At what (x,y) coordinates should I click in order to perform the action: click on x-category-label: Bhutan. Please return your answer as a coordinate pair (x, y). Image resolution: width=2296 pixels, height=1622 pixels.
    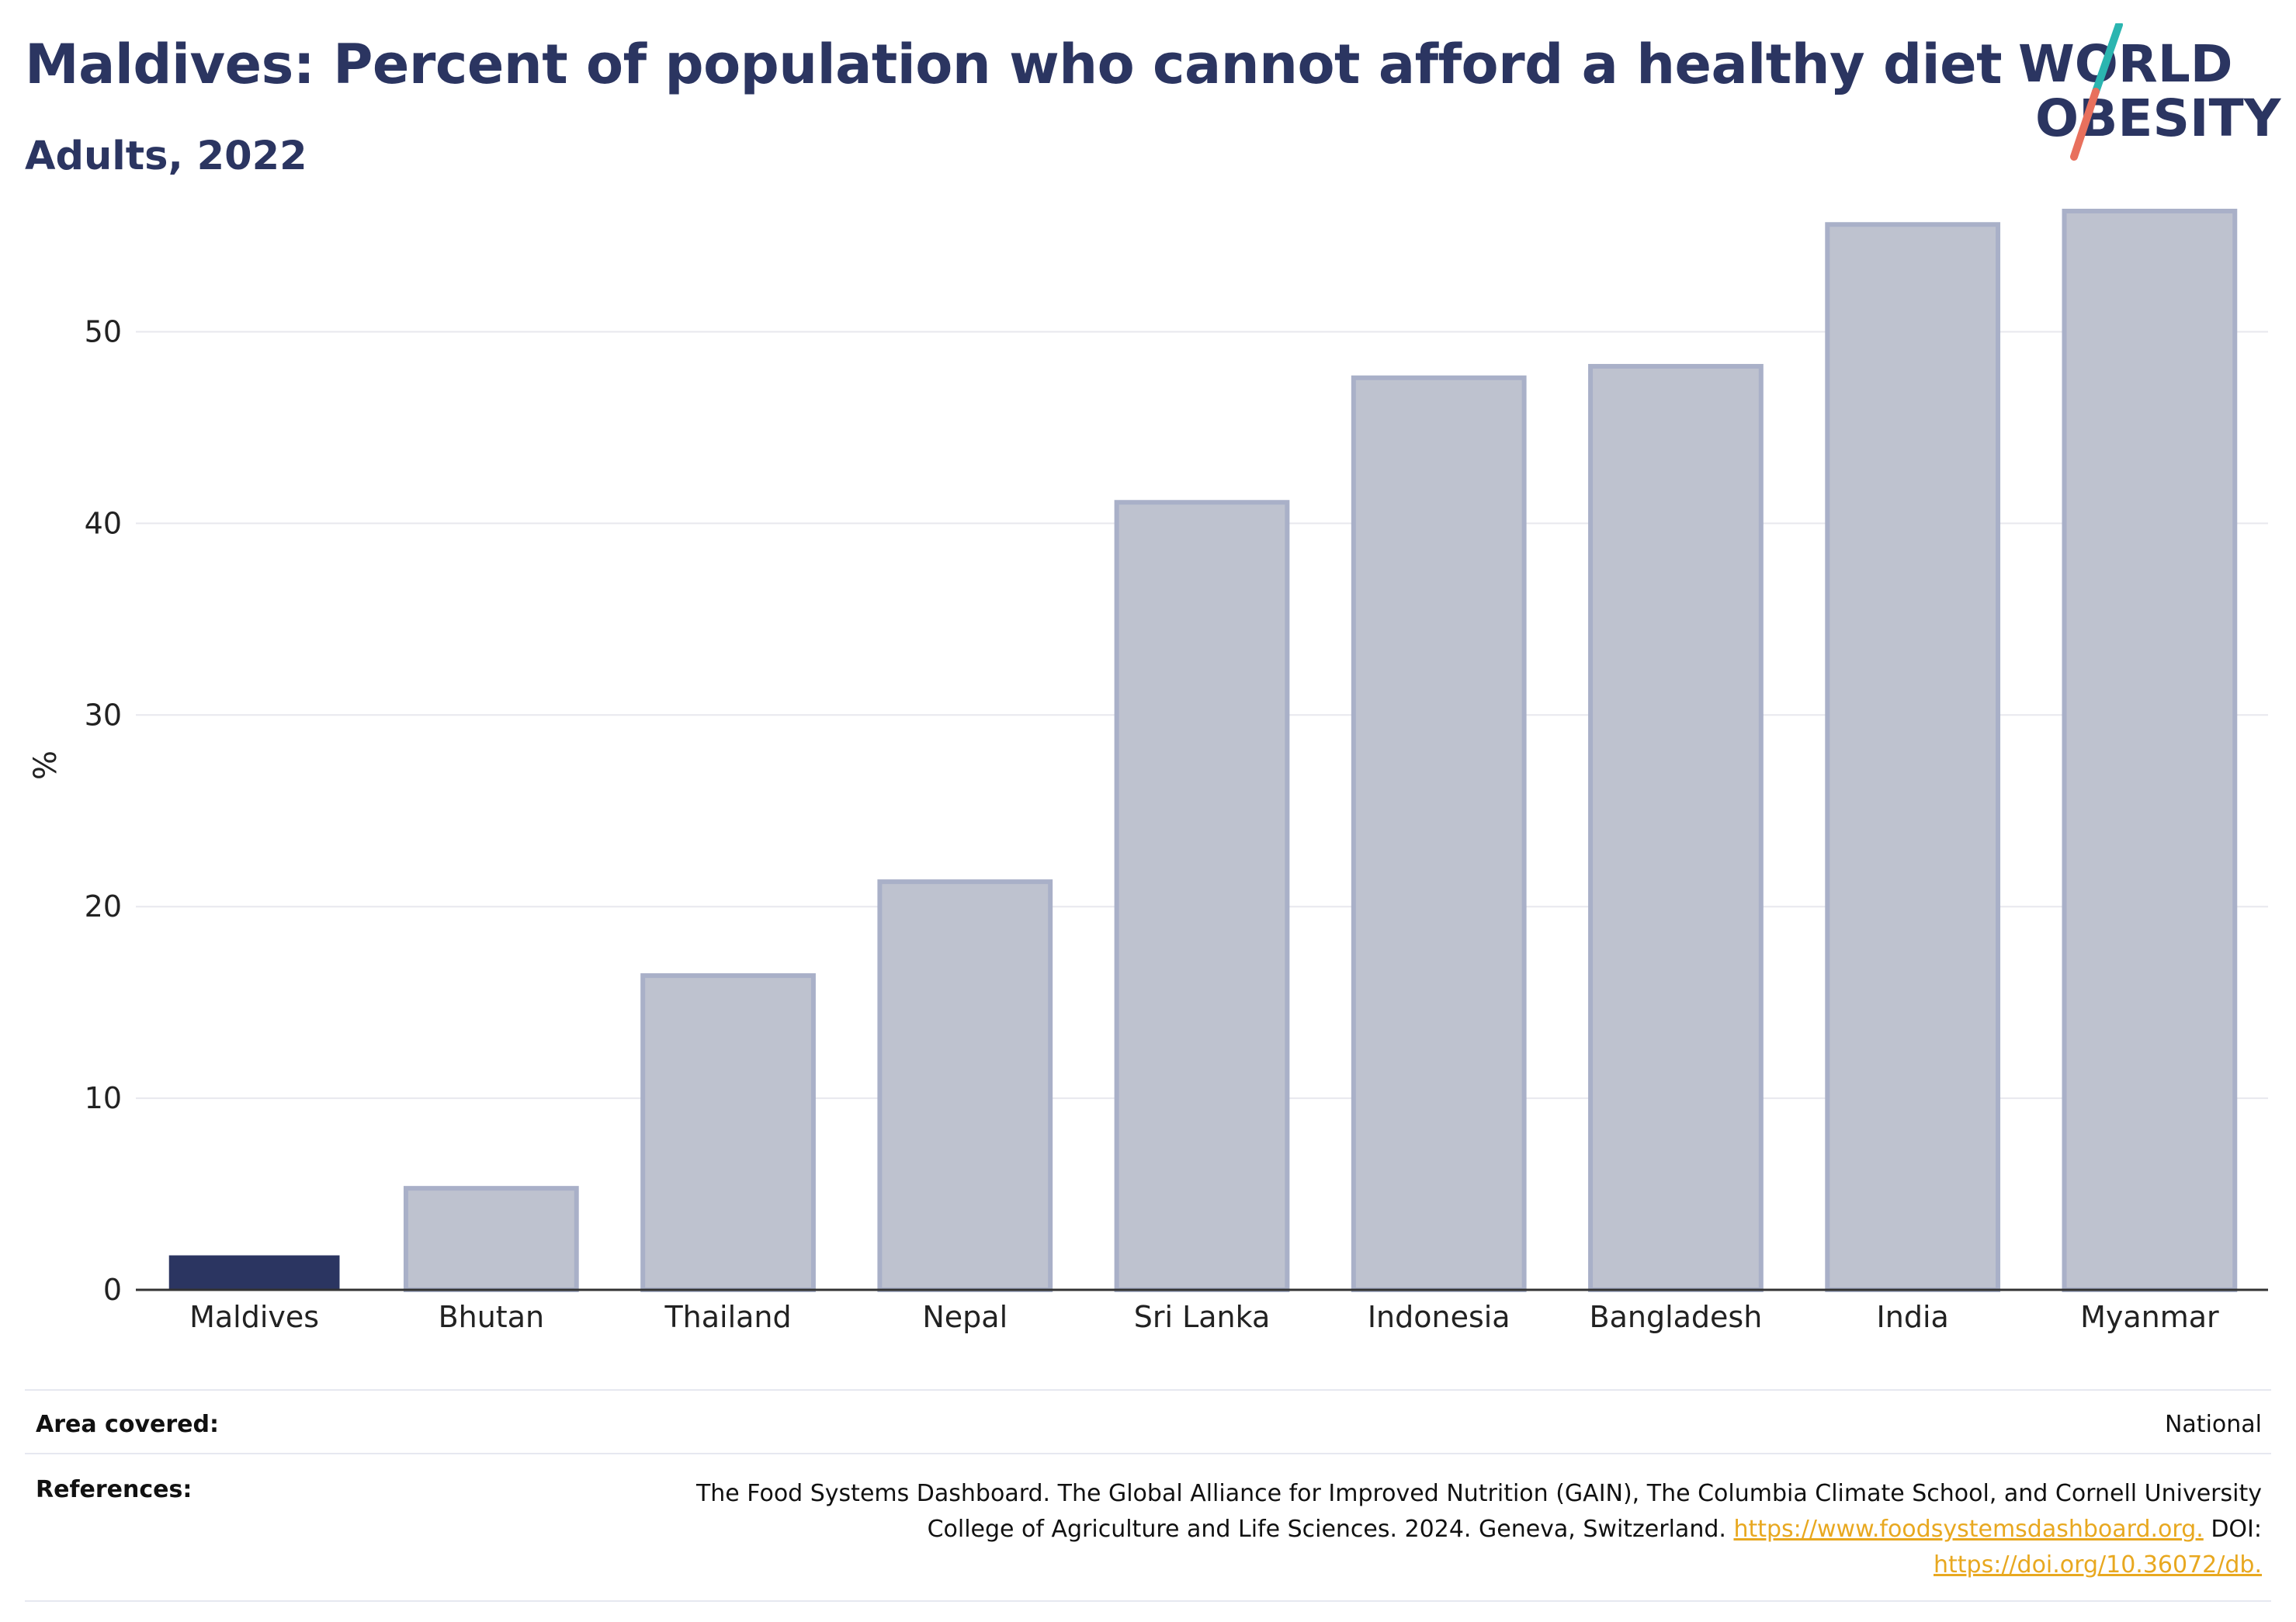
    Looking at the image, I should click on (492, 1317).